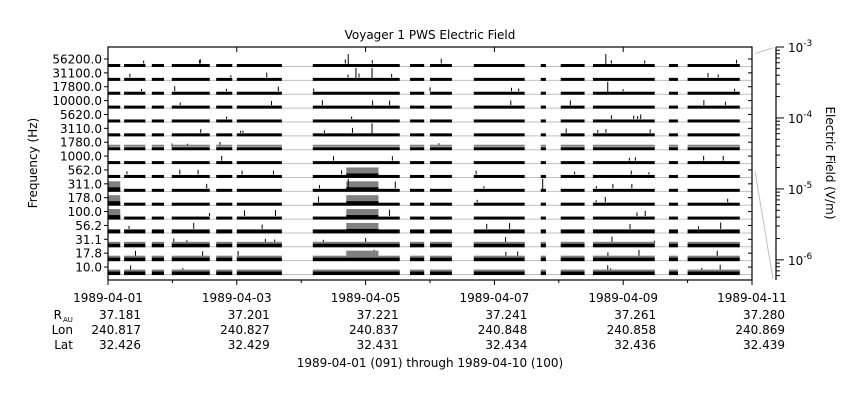  Describe the element at coordinates (63, 345) in the screenshot. I see `ephemeris-label-lat: Lat` at that location.